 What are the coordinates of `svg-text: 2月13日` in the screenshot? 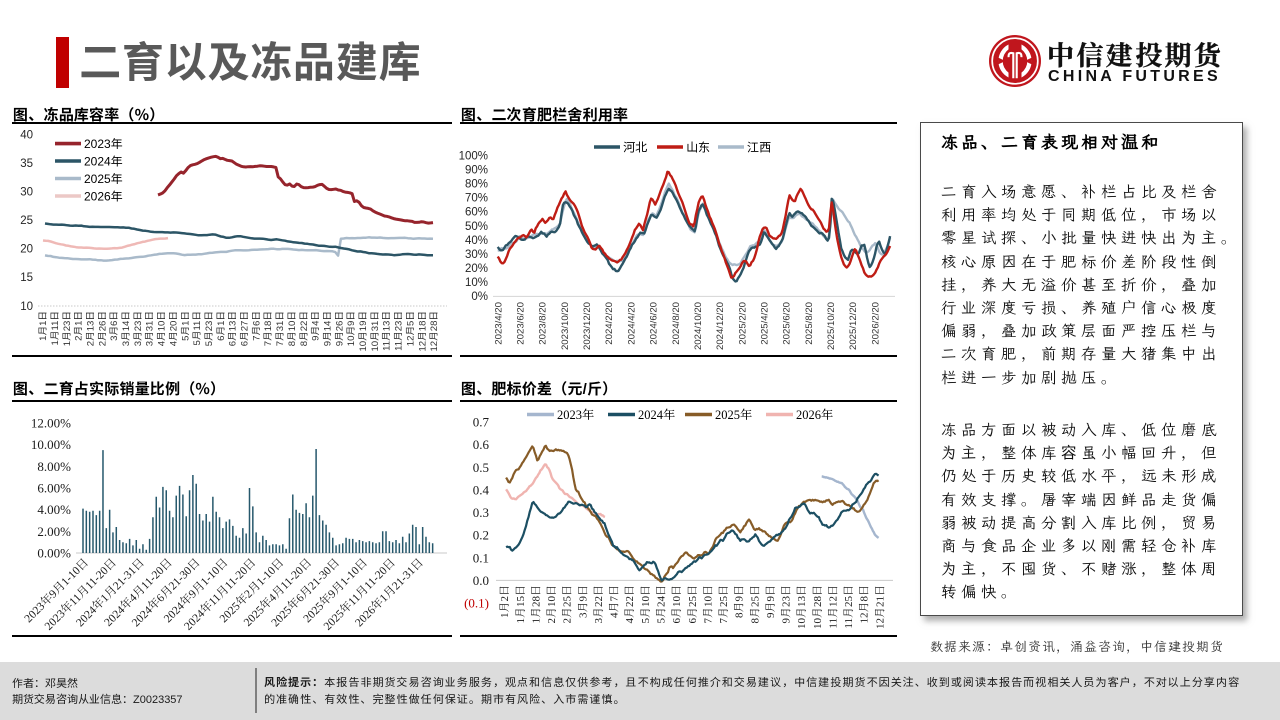 It's located at (90, 328).